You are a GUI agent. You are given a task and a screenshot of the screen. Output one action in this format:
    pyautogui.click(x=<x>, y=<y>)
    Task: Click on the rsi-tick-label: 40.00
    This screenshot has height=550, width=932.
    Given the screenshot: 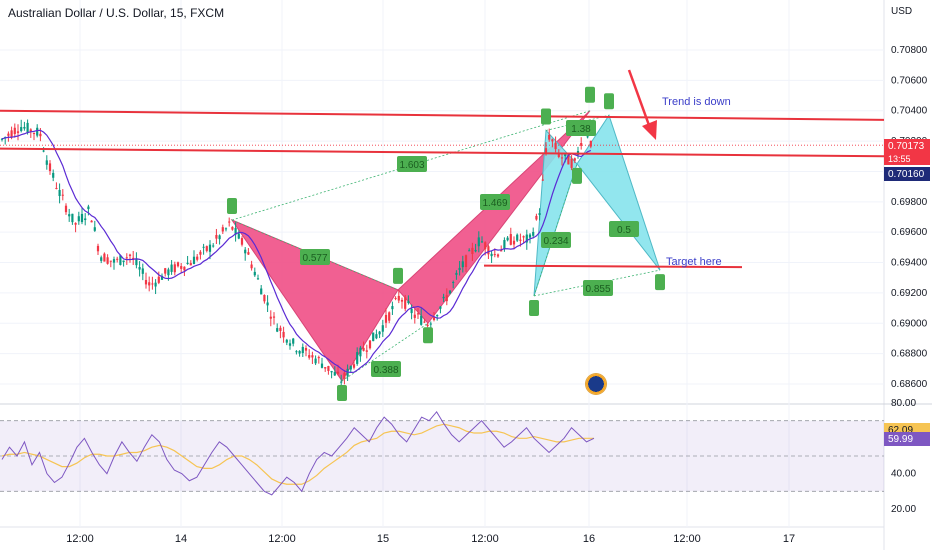 What is the action you would take?
    pyautogui.click(x=903, y=474)
    